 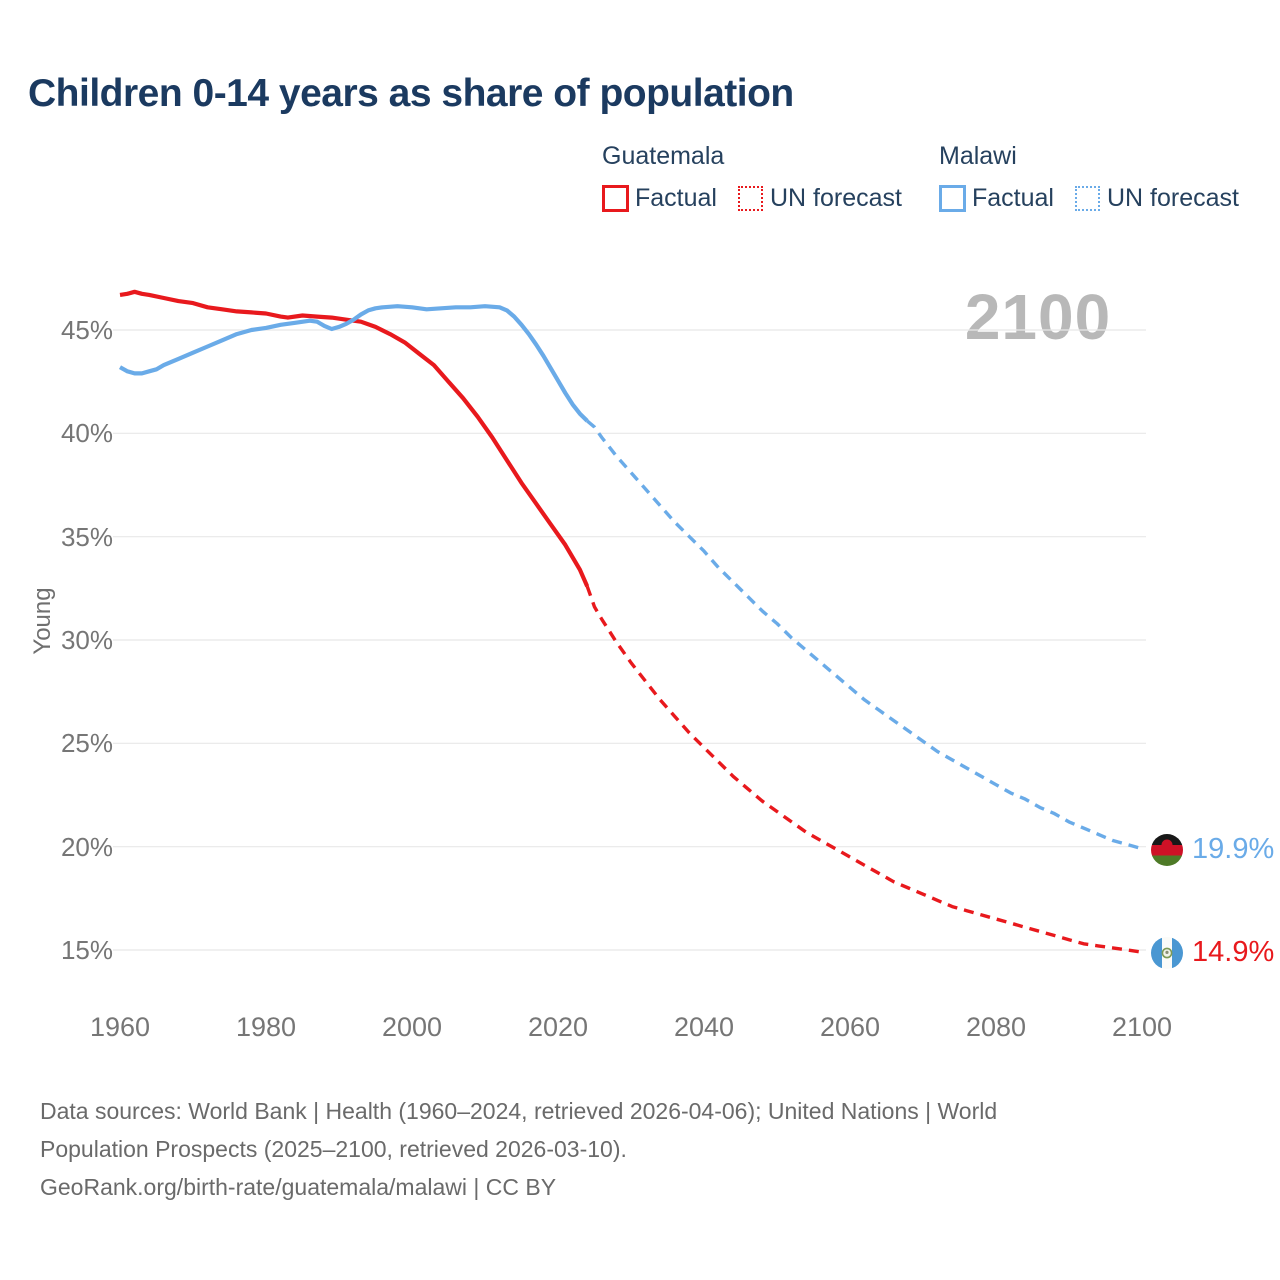 I want to click on legend-item-malawi-forecast: UN forecast, so click(x=1156, y=198).